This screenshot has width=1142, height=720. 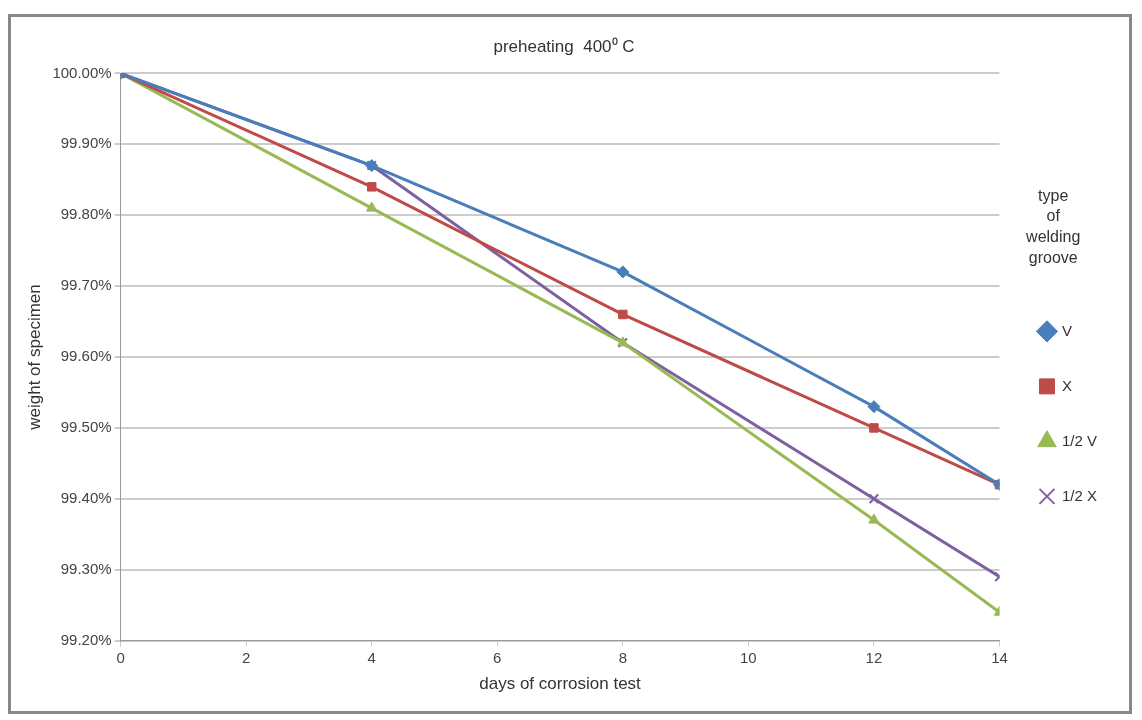 I want to click on legend-label: 1/2 X, so click(x=1079, y=495).